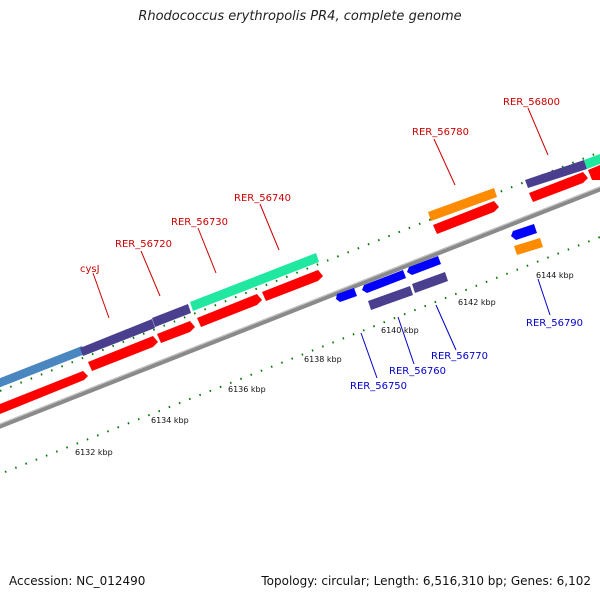  Describe the element at coordinates (323, 359) in the screenshot. I see `tick-label-6138: 6138 kbp` at that location.